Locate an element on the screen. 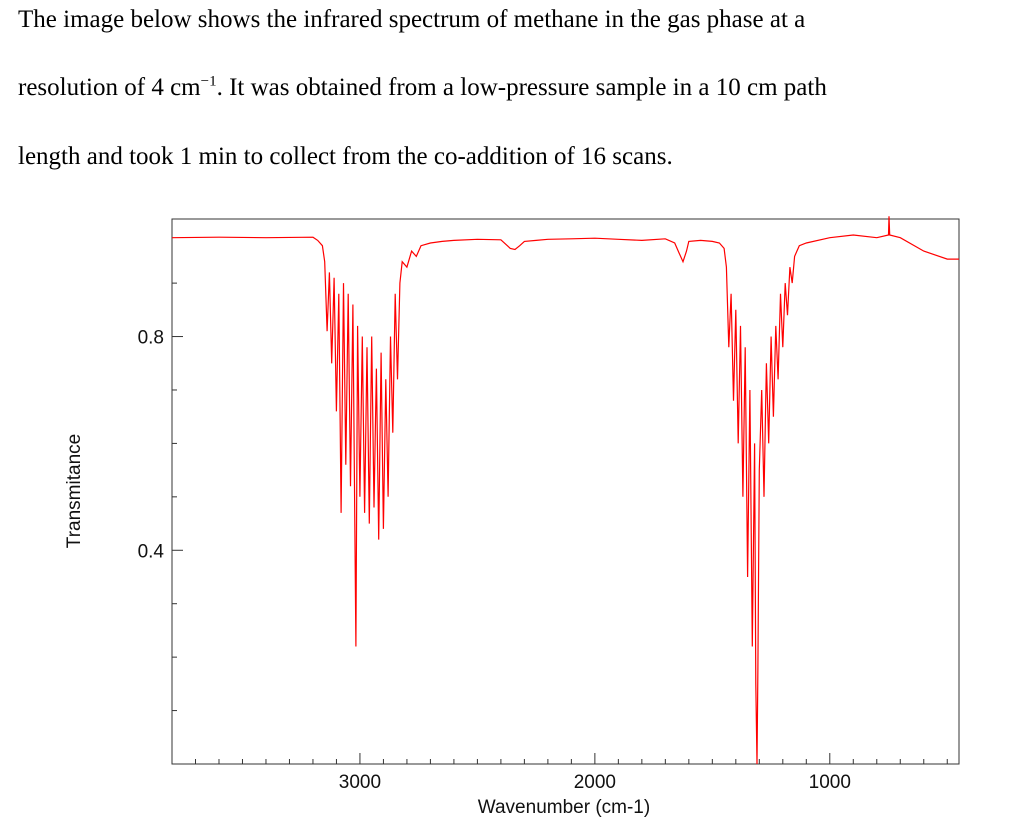 The width and height of the screenshot is (1024, 819). x-tick-label: 1000 is located at coordinates (830, 782).